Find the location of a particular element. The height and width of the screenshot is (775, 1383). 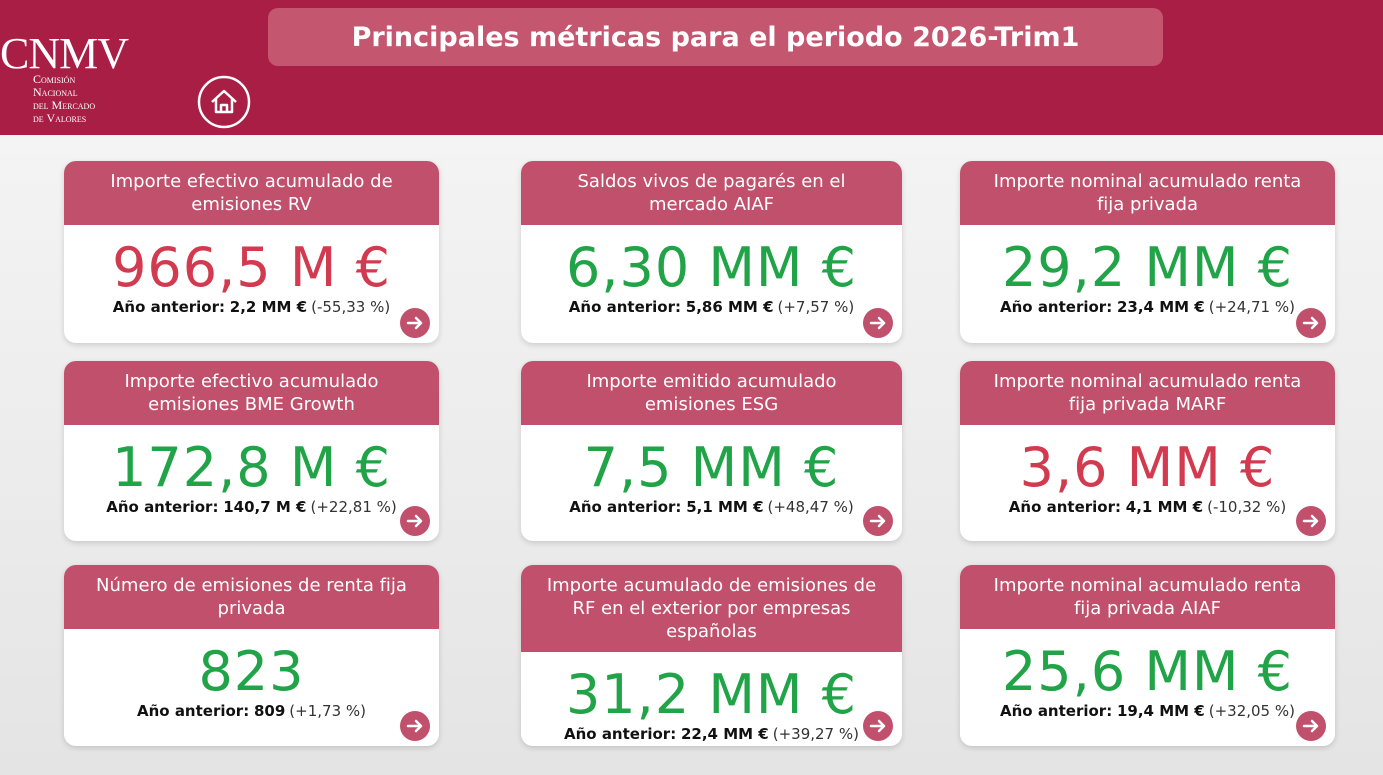

logo-subtitle: Comisión Nacional del Mercado de Valores is located at coordinates (64, 99).